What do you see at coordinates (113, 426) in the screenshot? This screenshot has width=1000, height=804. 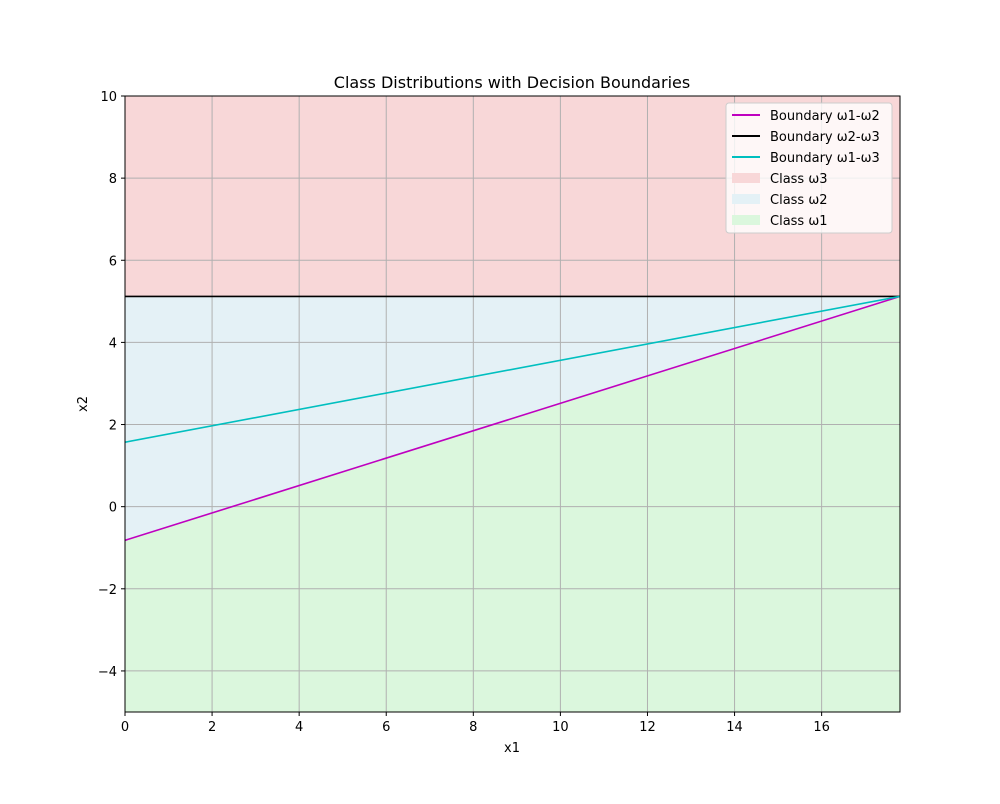 I see `y-tick-label-3: 2` at bounding box center [113, 426].